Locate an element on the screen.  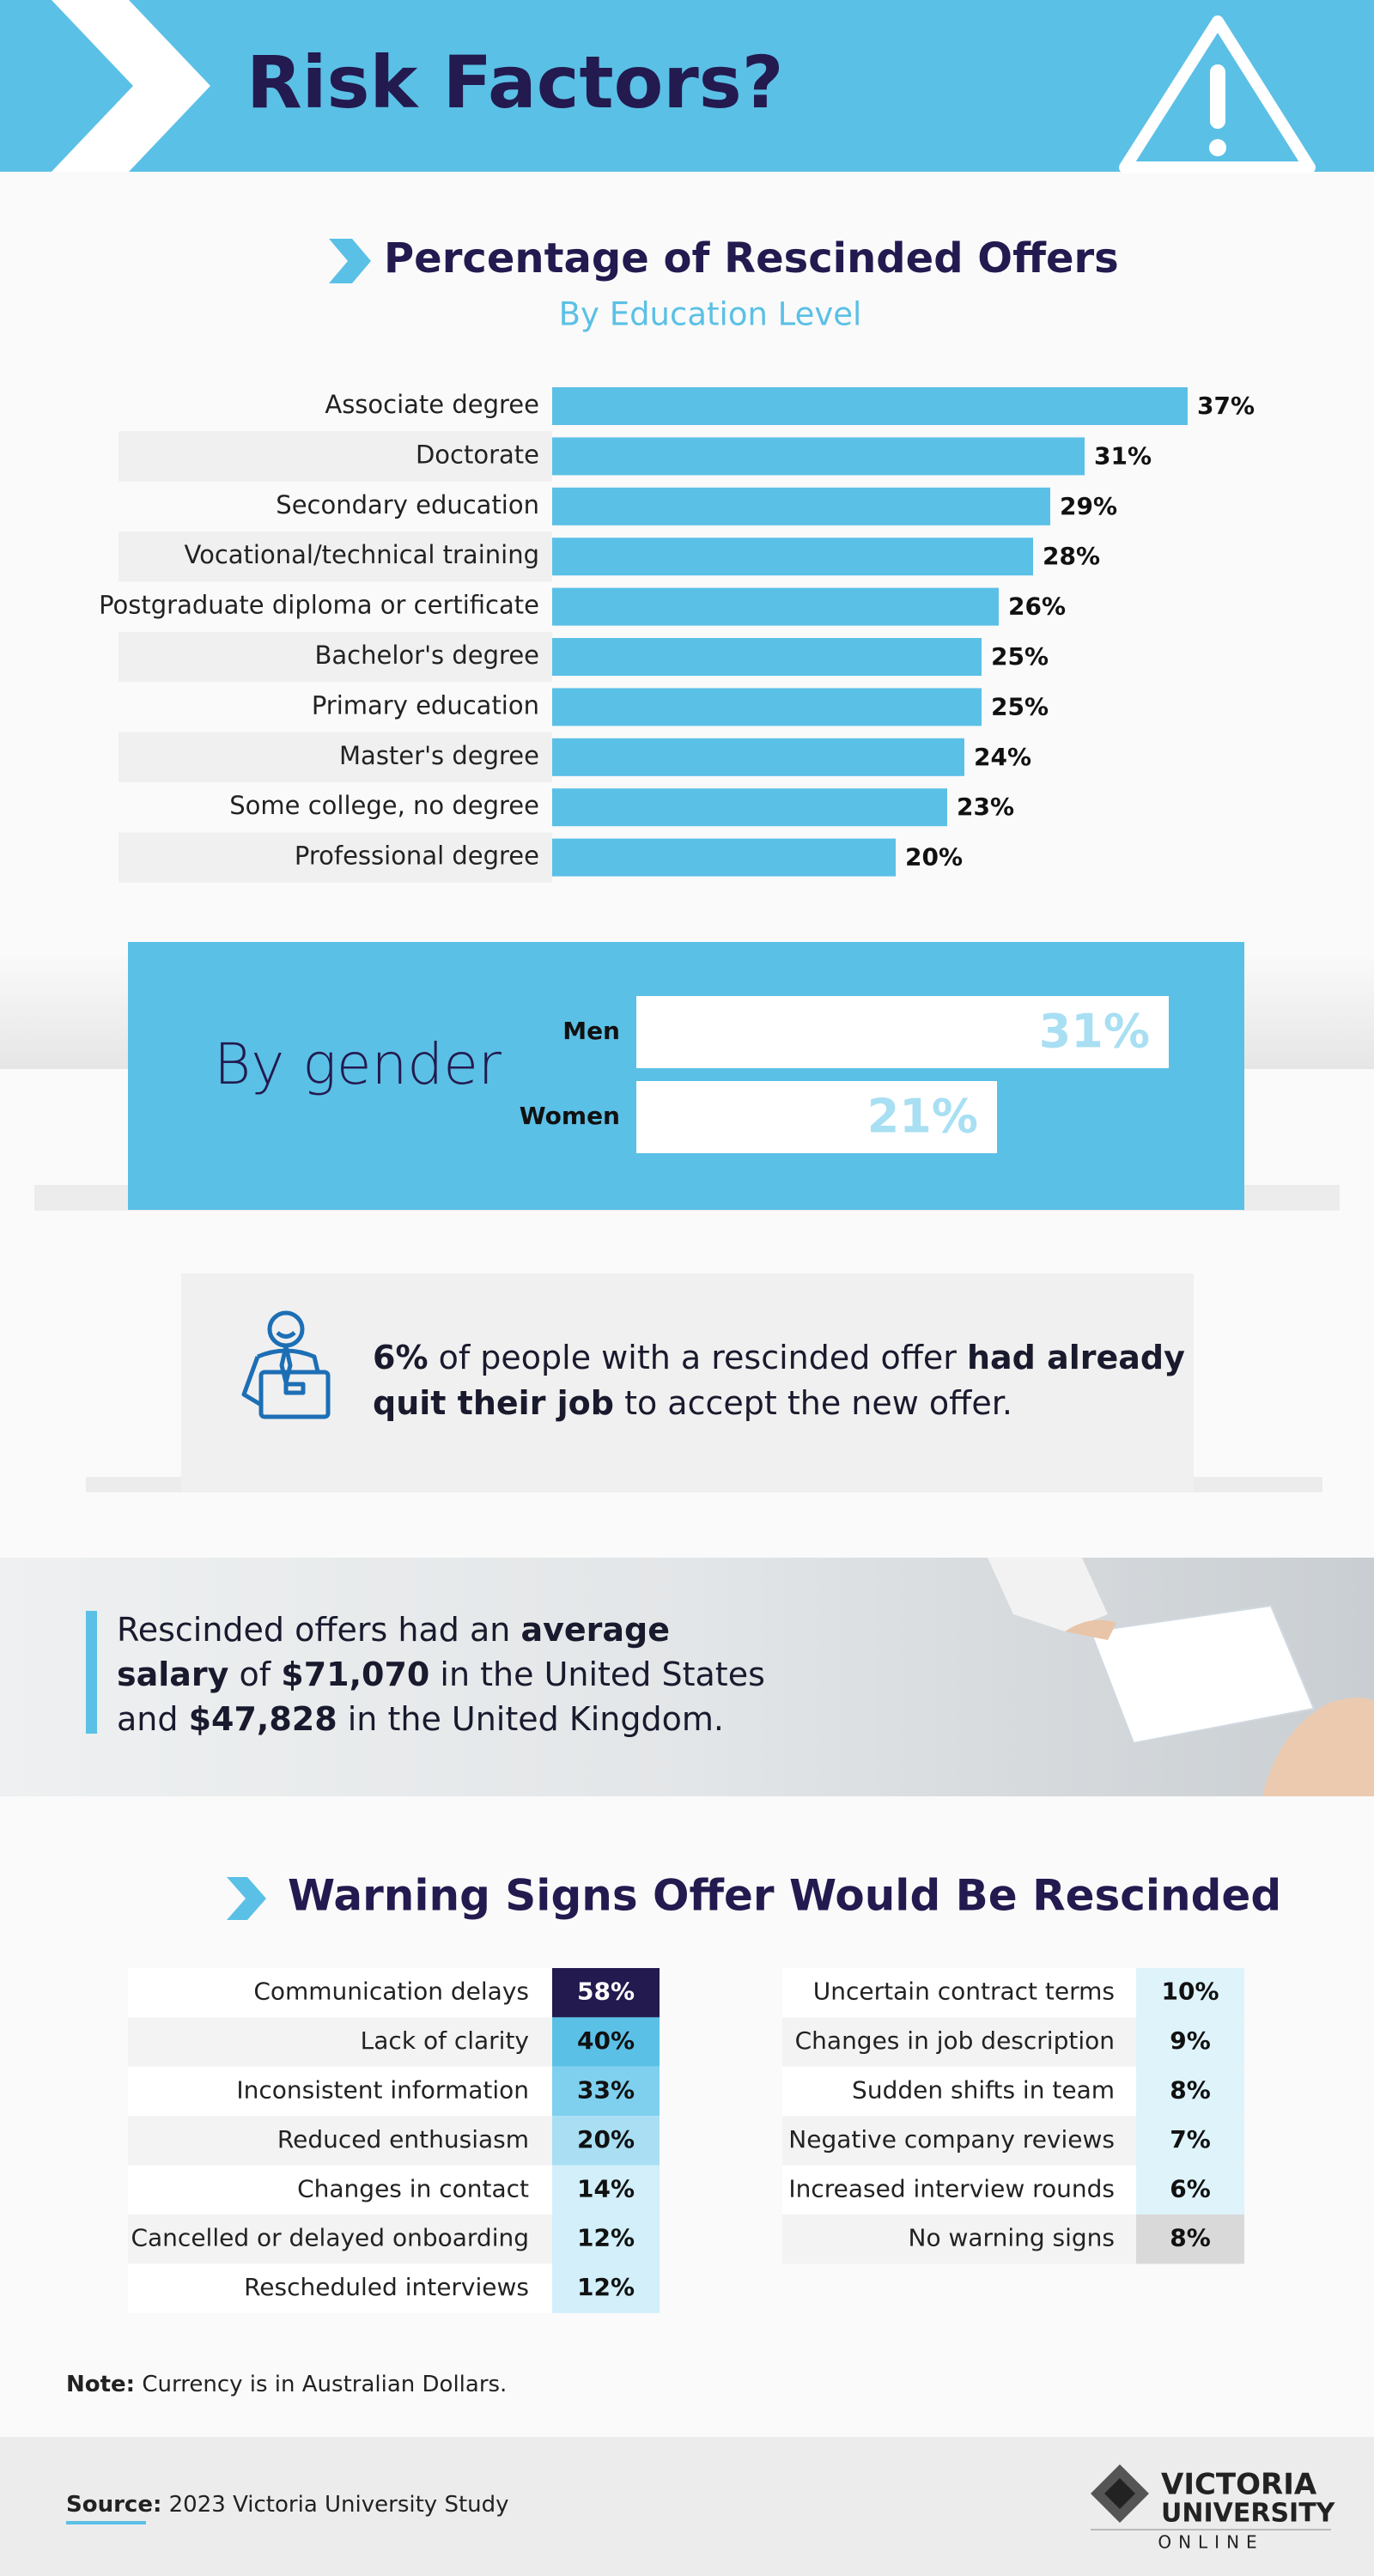
category-label: Men is located at coordinates (591, 1031).